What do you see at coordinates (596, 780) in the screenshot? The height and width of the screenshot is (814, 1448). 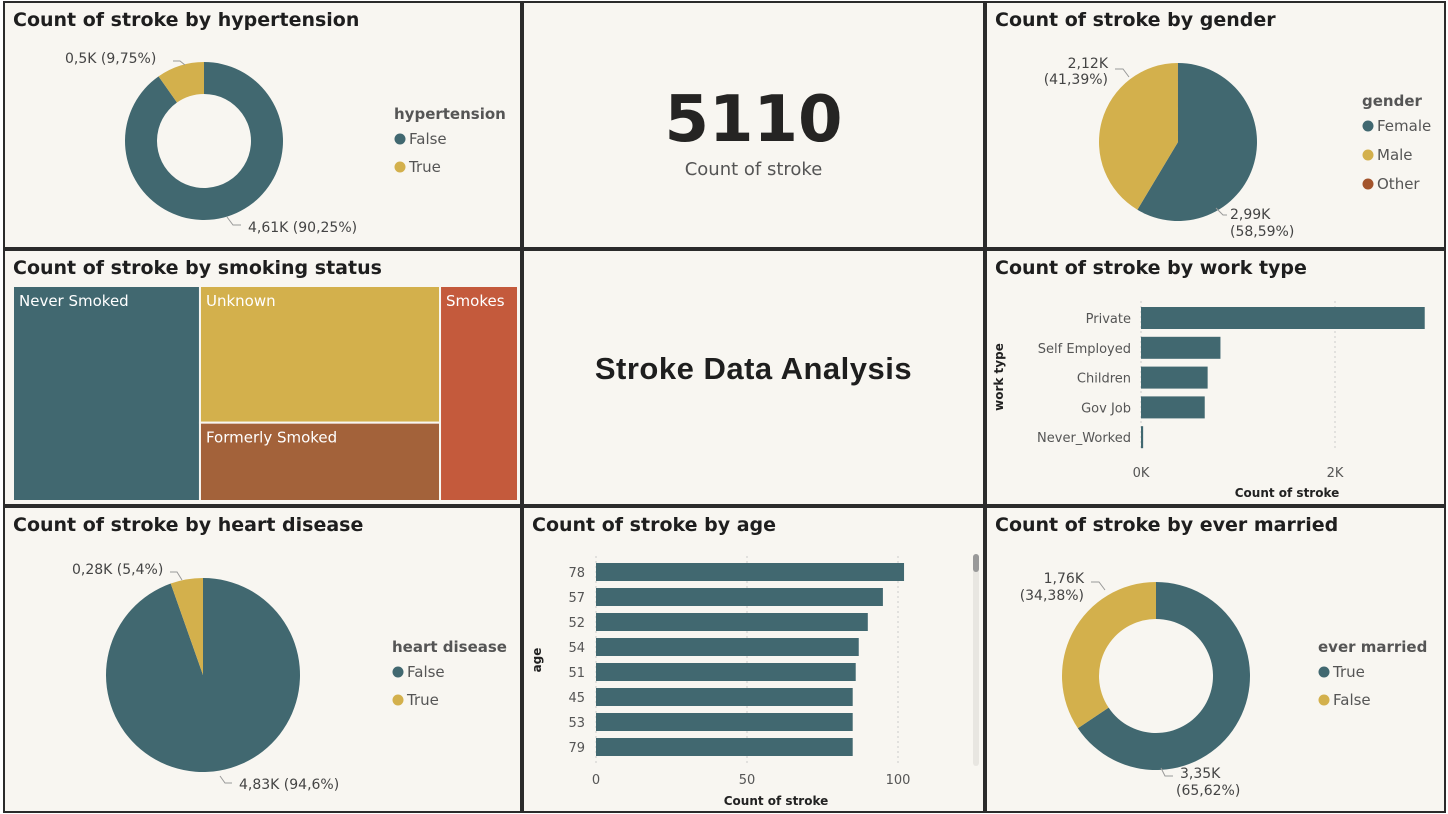 I see `age-x-tick-0: 0` at bounding box center [596, 780].